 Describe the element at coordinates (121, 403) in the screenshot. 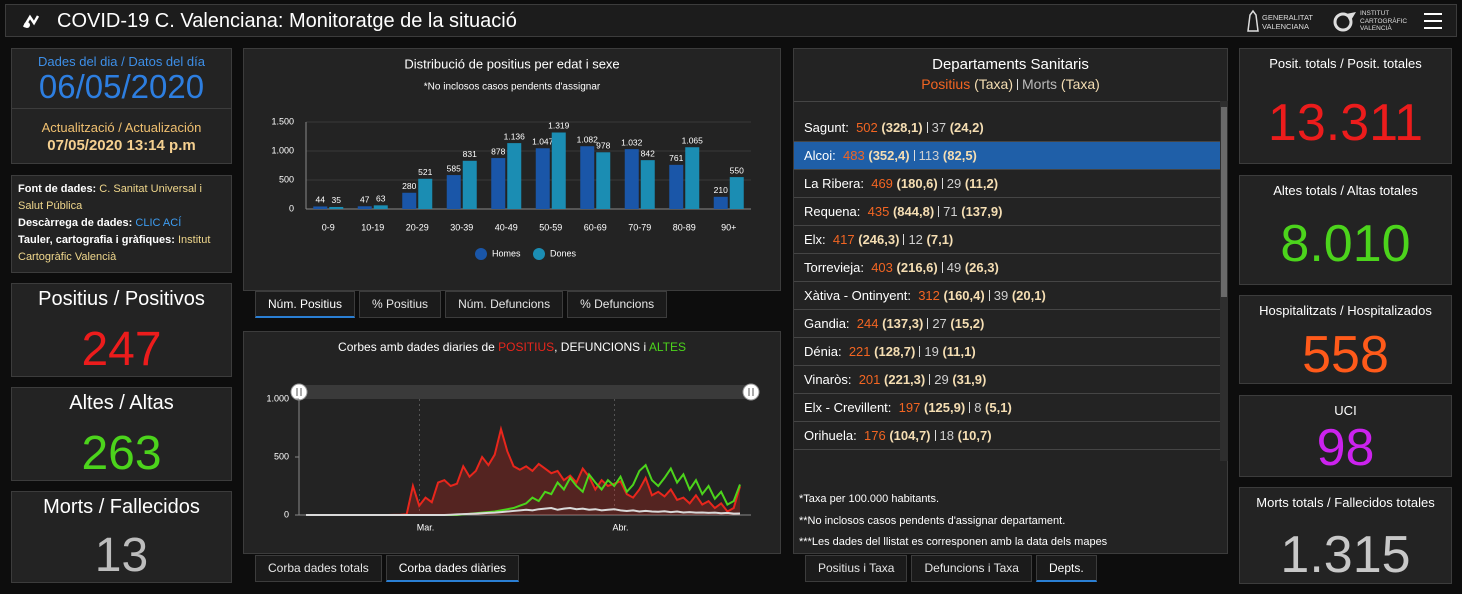

I see `kpi-label: Altes / Altas` at that location.